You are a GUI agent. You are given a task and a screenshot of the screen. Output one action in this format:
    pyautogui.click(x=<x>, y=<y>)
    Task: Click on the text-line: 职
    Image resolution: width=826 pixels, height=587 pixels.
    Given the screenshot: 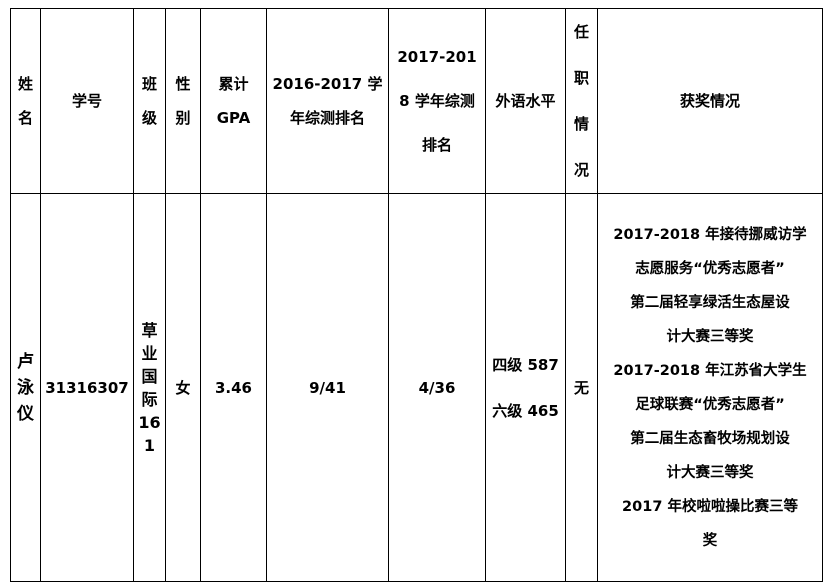 What is the action you would take?
    pyautogui.click(x=581, y=78)
    